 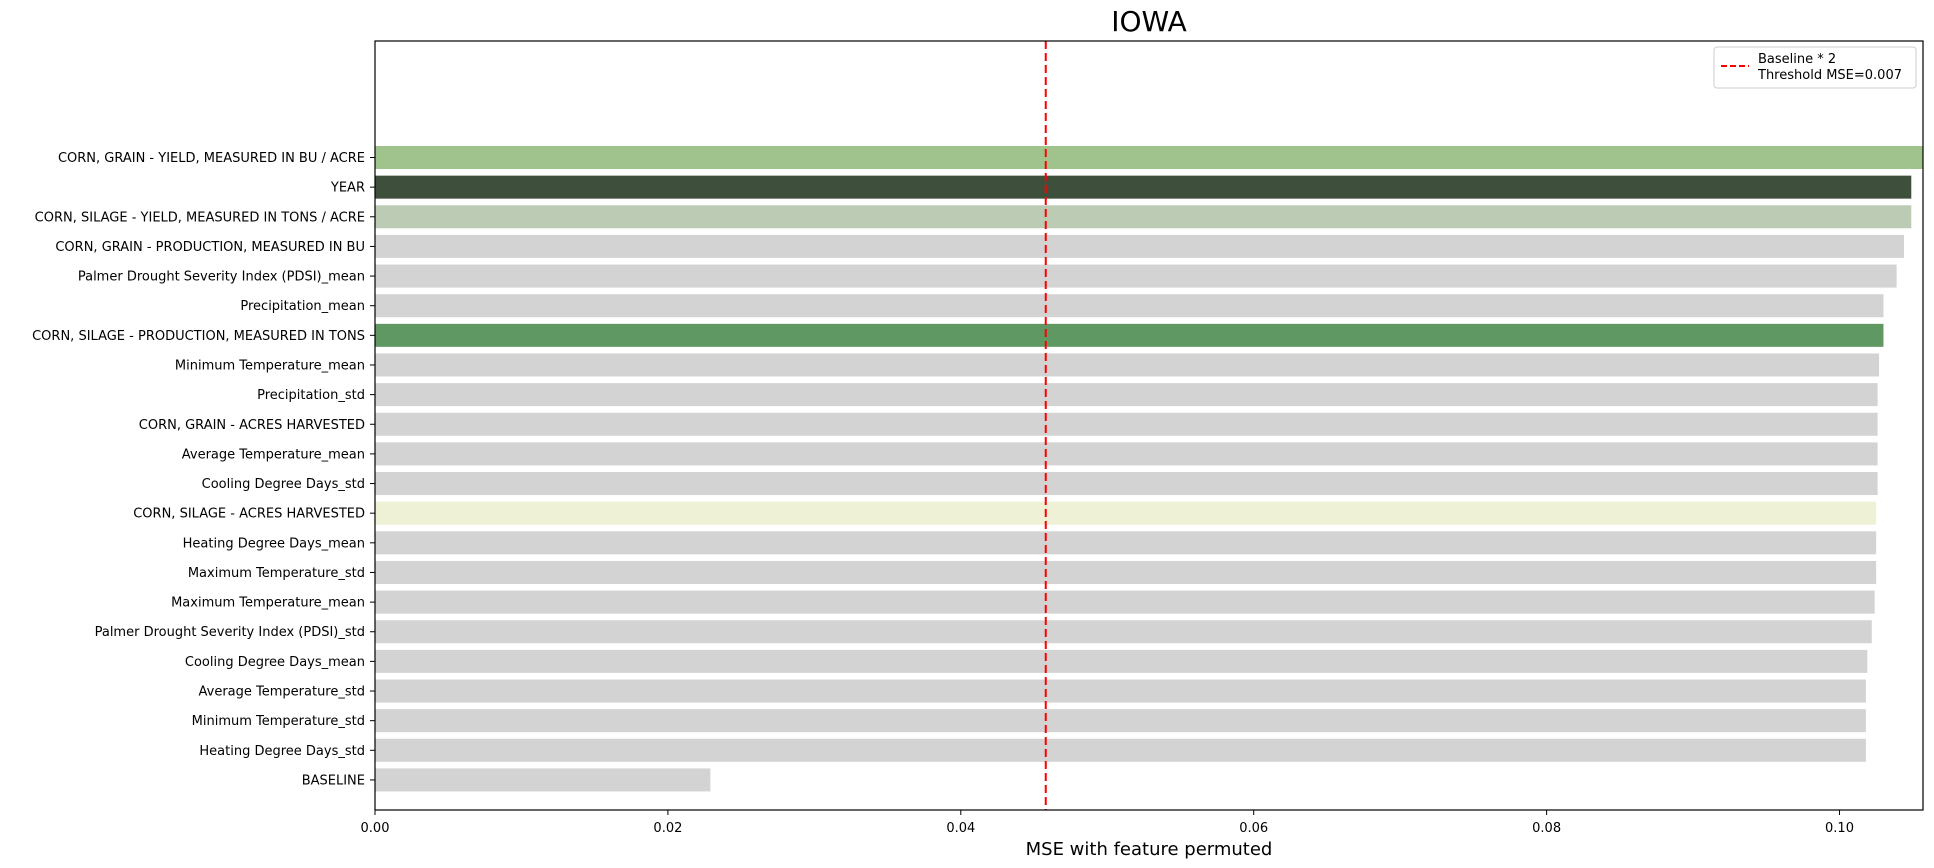 I want to click on legend-box, so click(x=1815, y=67).